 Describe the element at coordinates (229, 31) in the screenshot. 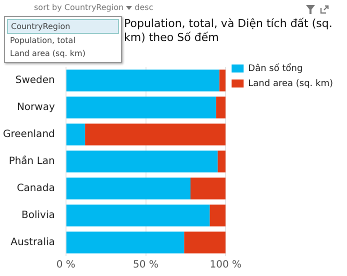

I see `chart-title: Population, total, và Diện tích đất (sq. km) theo Số đếm` at that location.